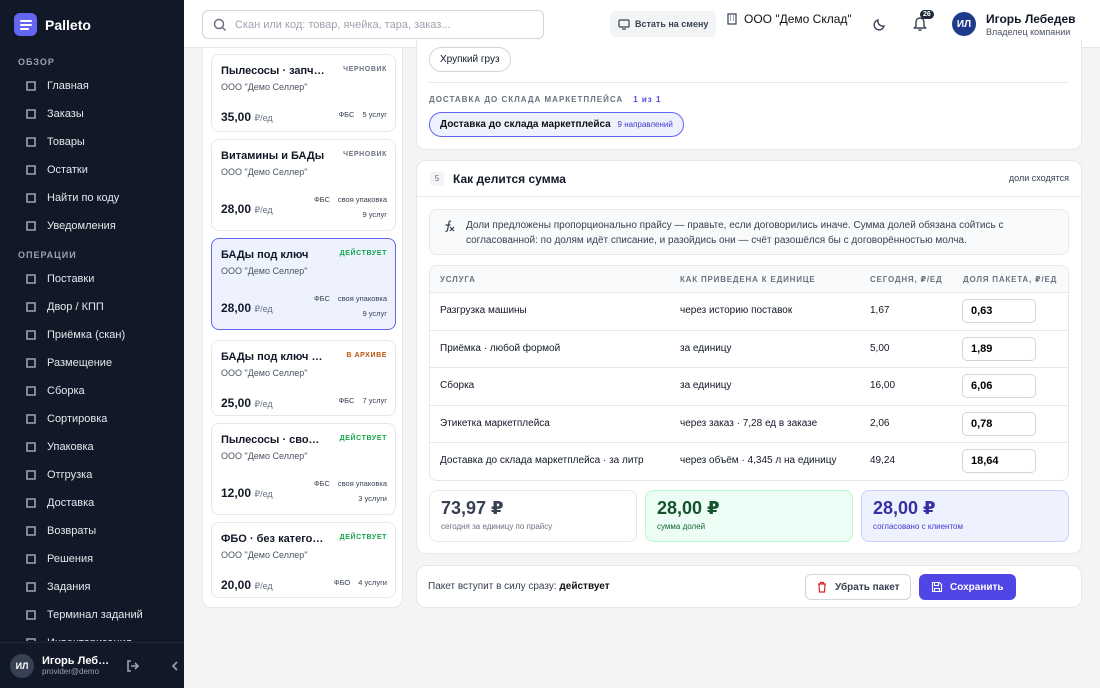  I want to click on step-badge: 5, so click(437, 179).